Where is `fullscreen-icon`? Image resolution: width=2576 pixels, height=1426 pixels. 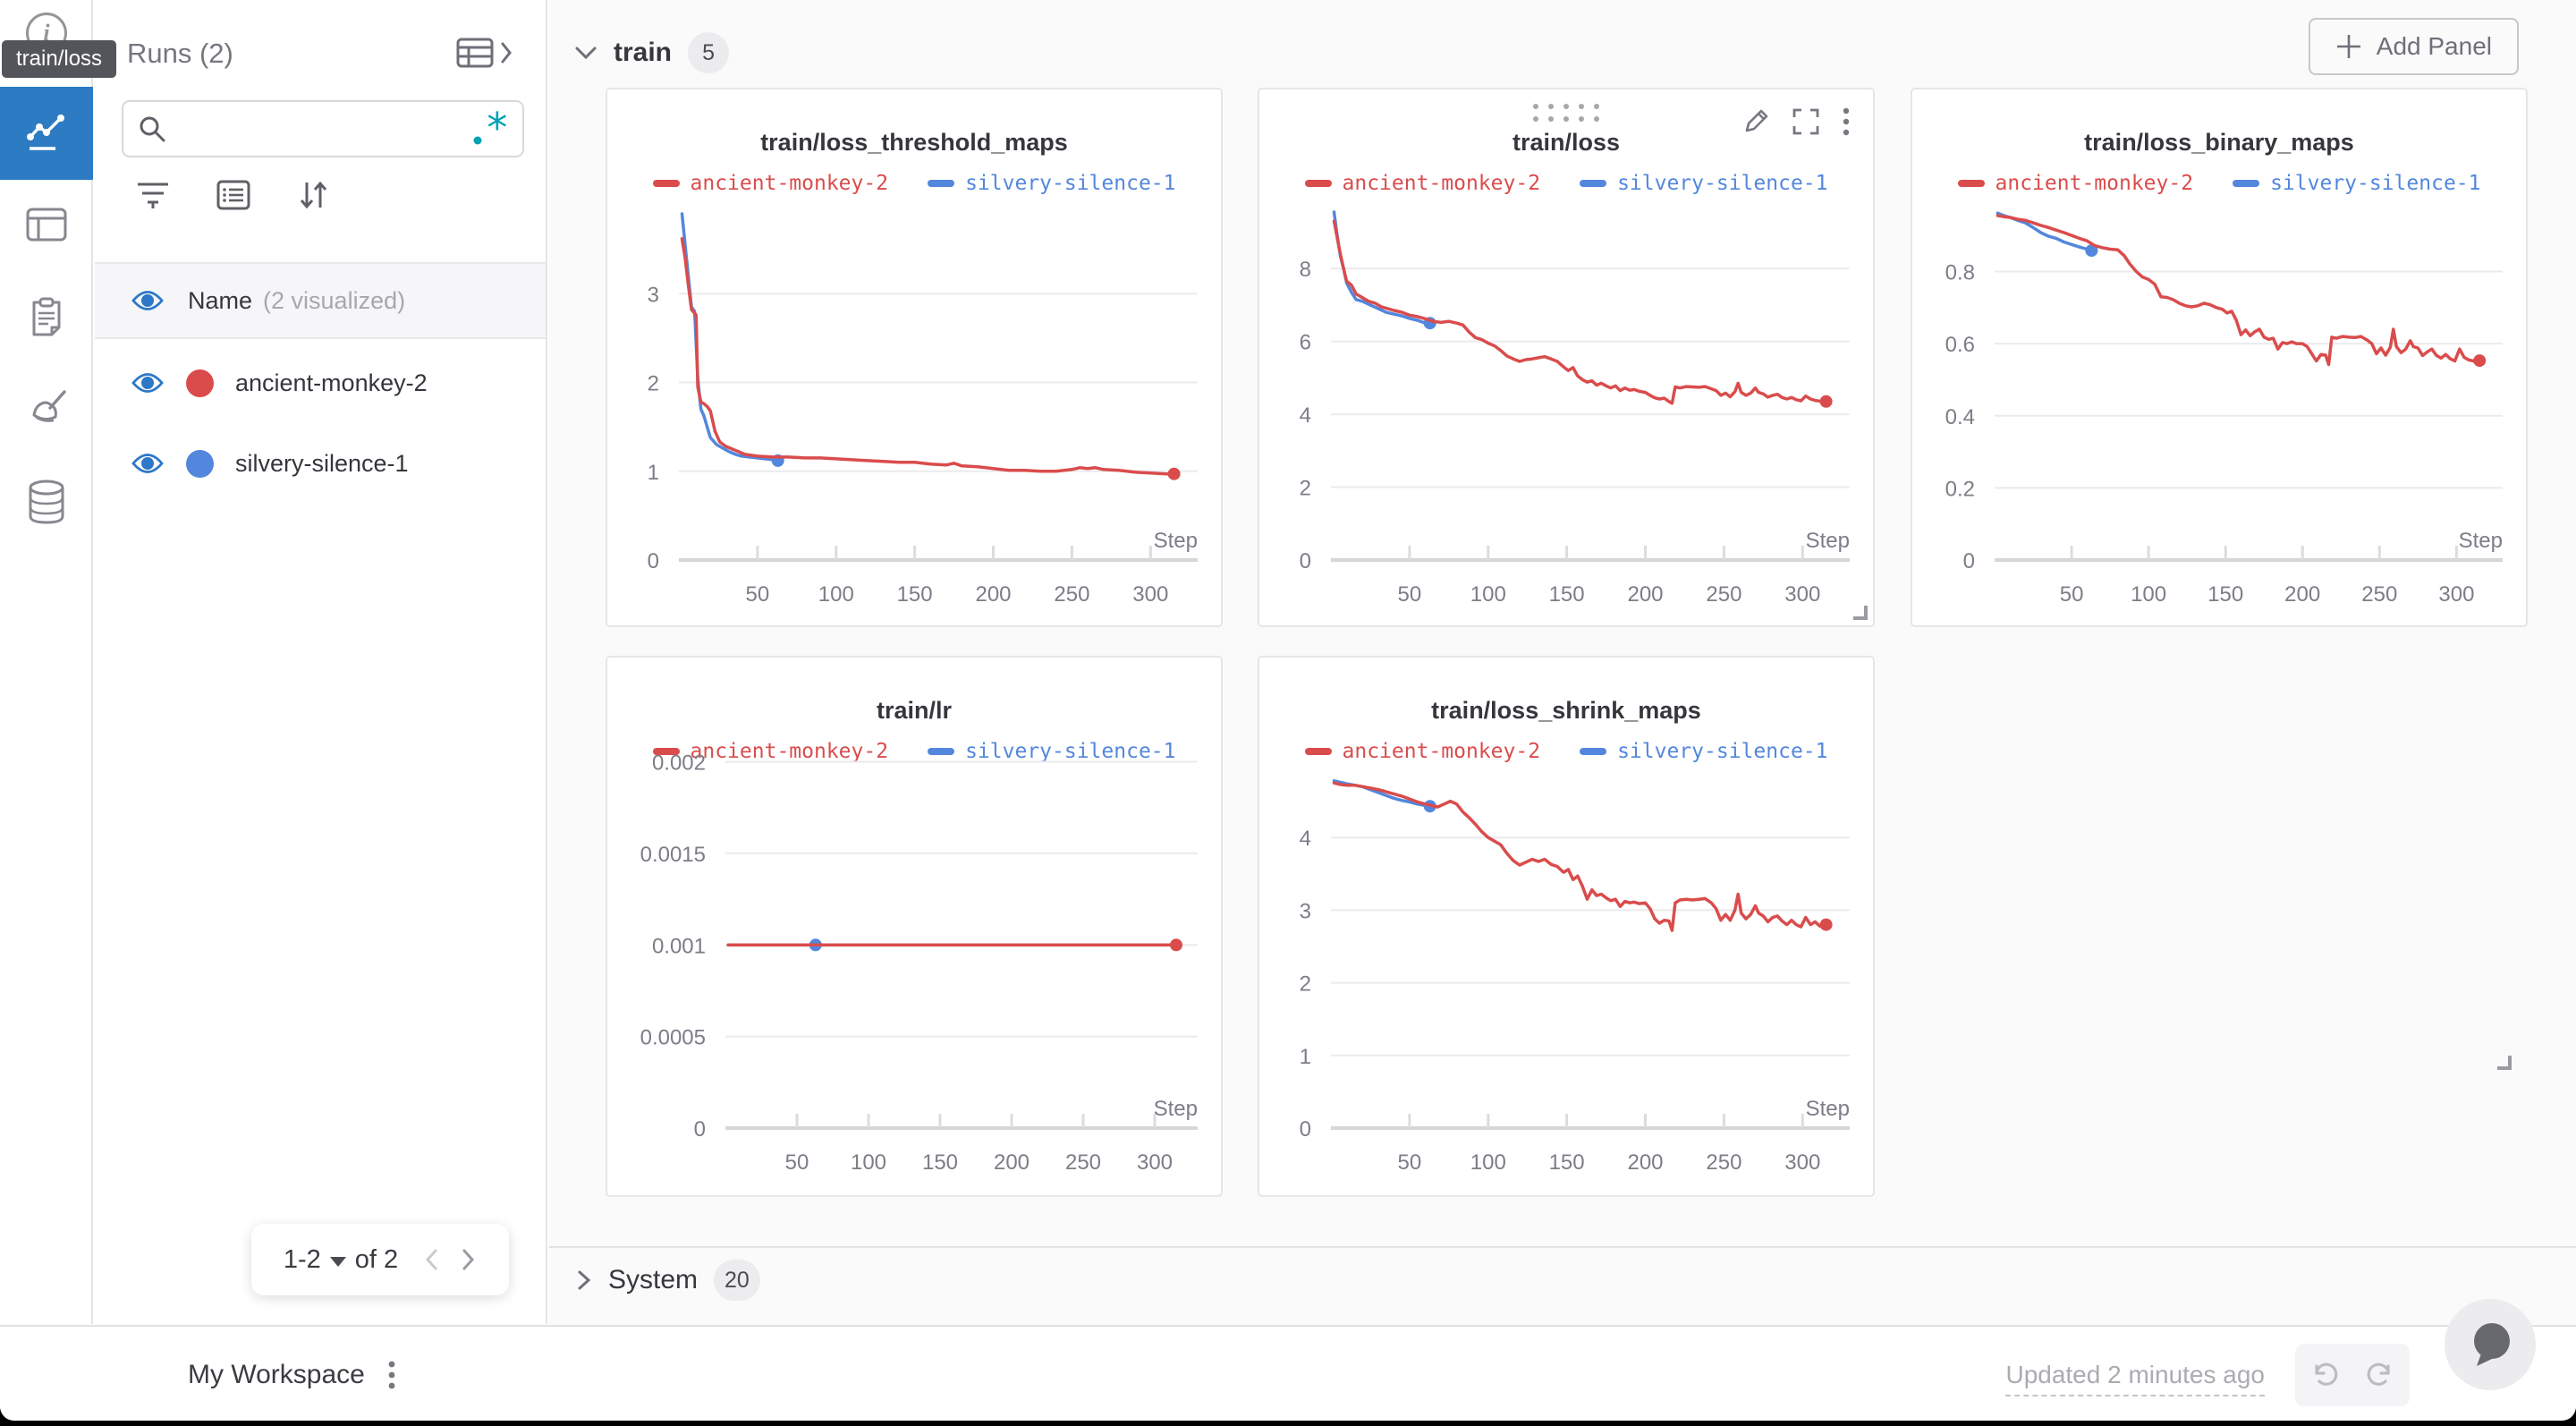 fullscreen-icon is located at coordinates (1805, 122).